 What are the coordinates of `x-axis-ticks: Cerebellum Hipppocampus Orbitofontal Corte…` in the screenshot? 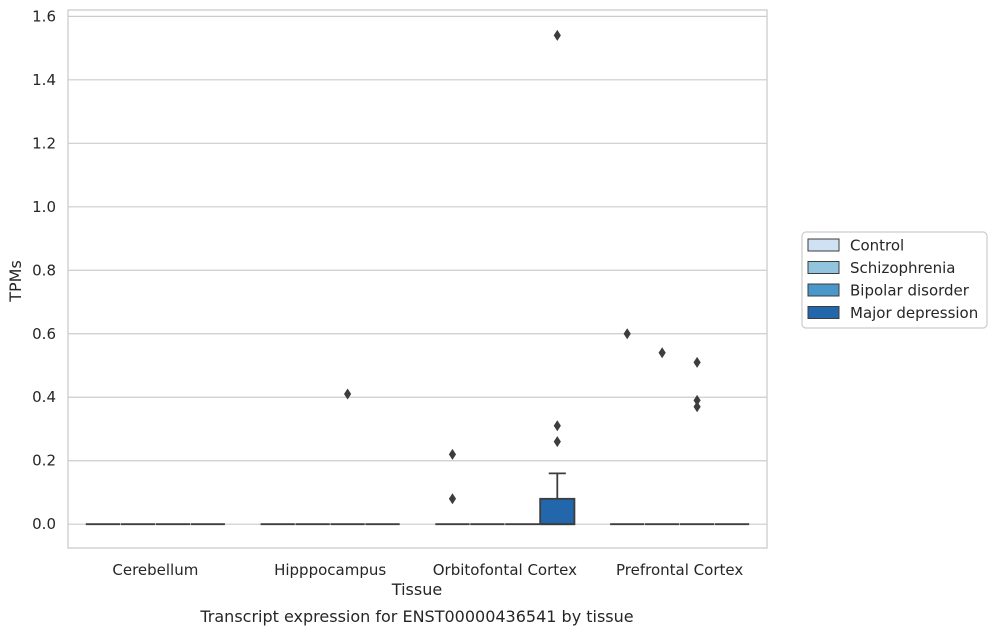 It's located at (427, 570).